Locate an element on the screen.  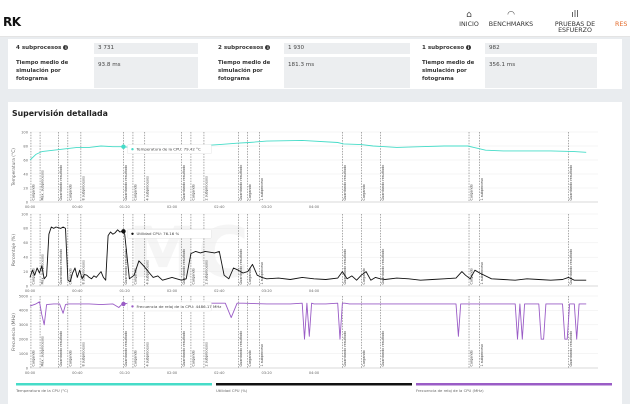
y-tick-label: 3000 is located at coordinates (24, 325).